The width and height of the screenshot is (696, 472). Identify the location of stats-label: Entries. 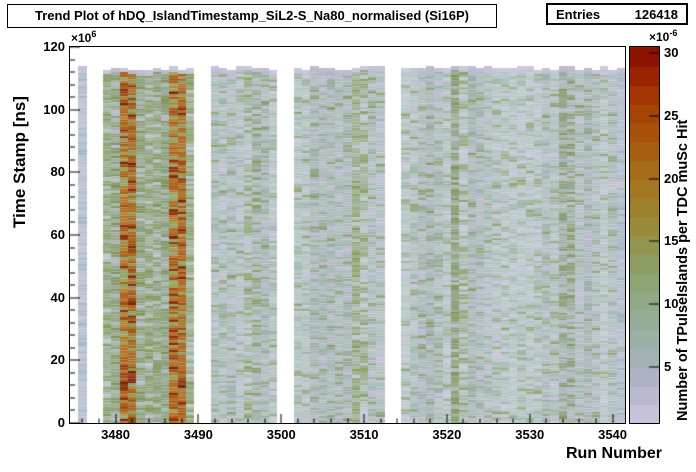
(578, 14).